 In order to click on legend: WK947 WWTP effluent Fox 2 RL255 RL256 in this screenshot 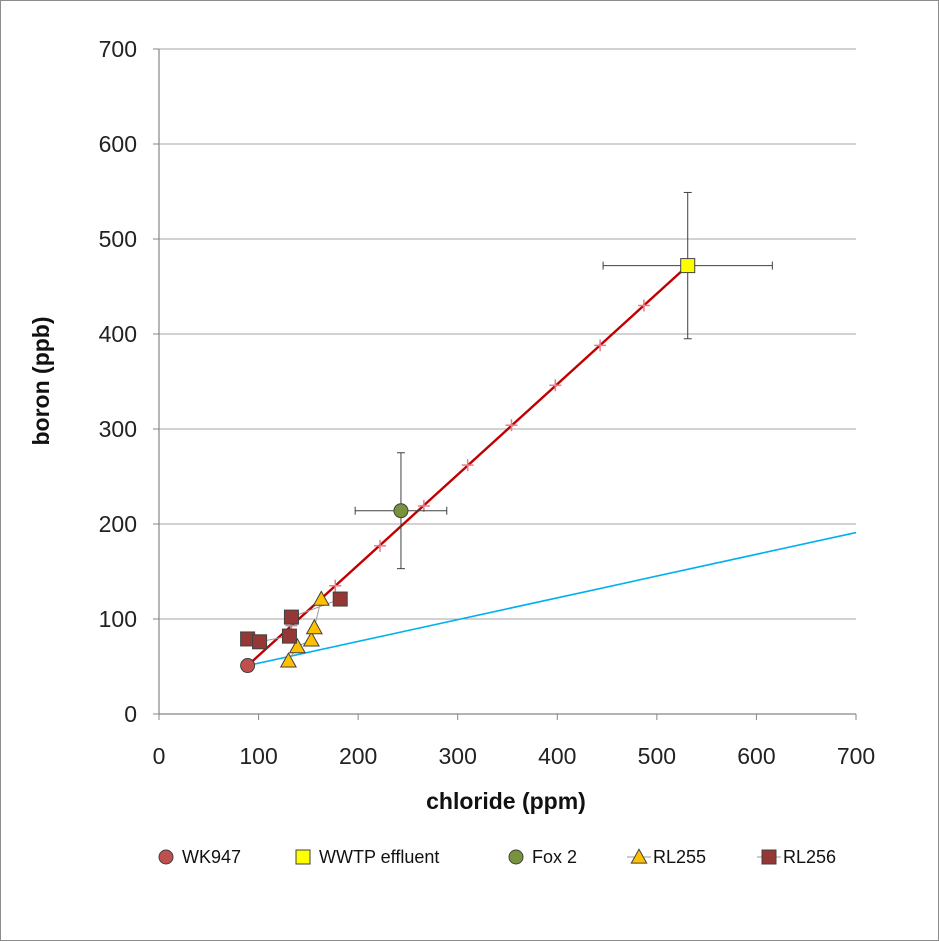, I will do `click(497, 857)`.